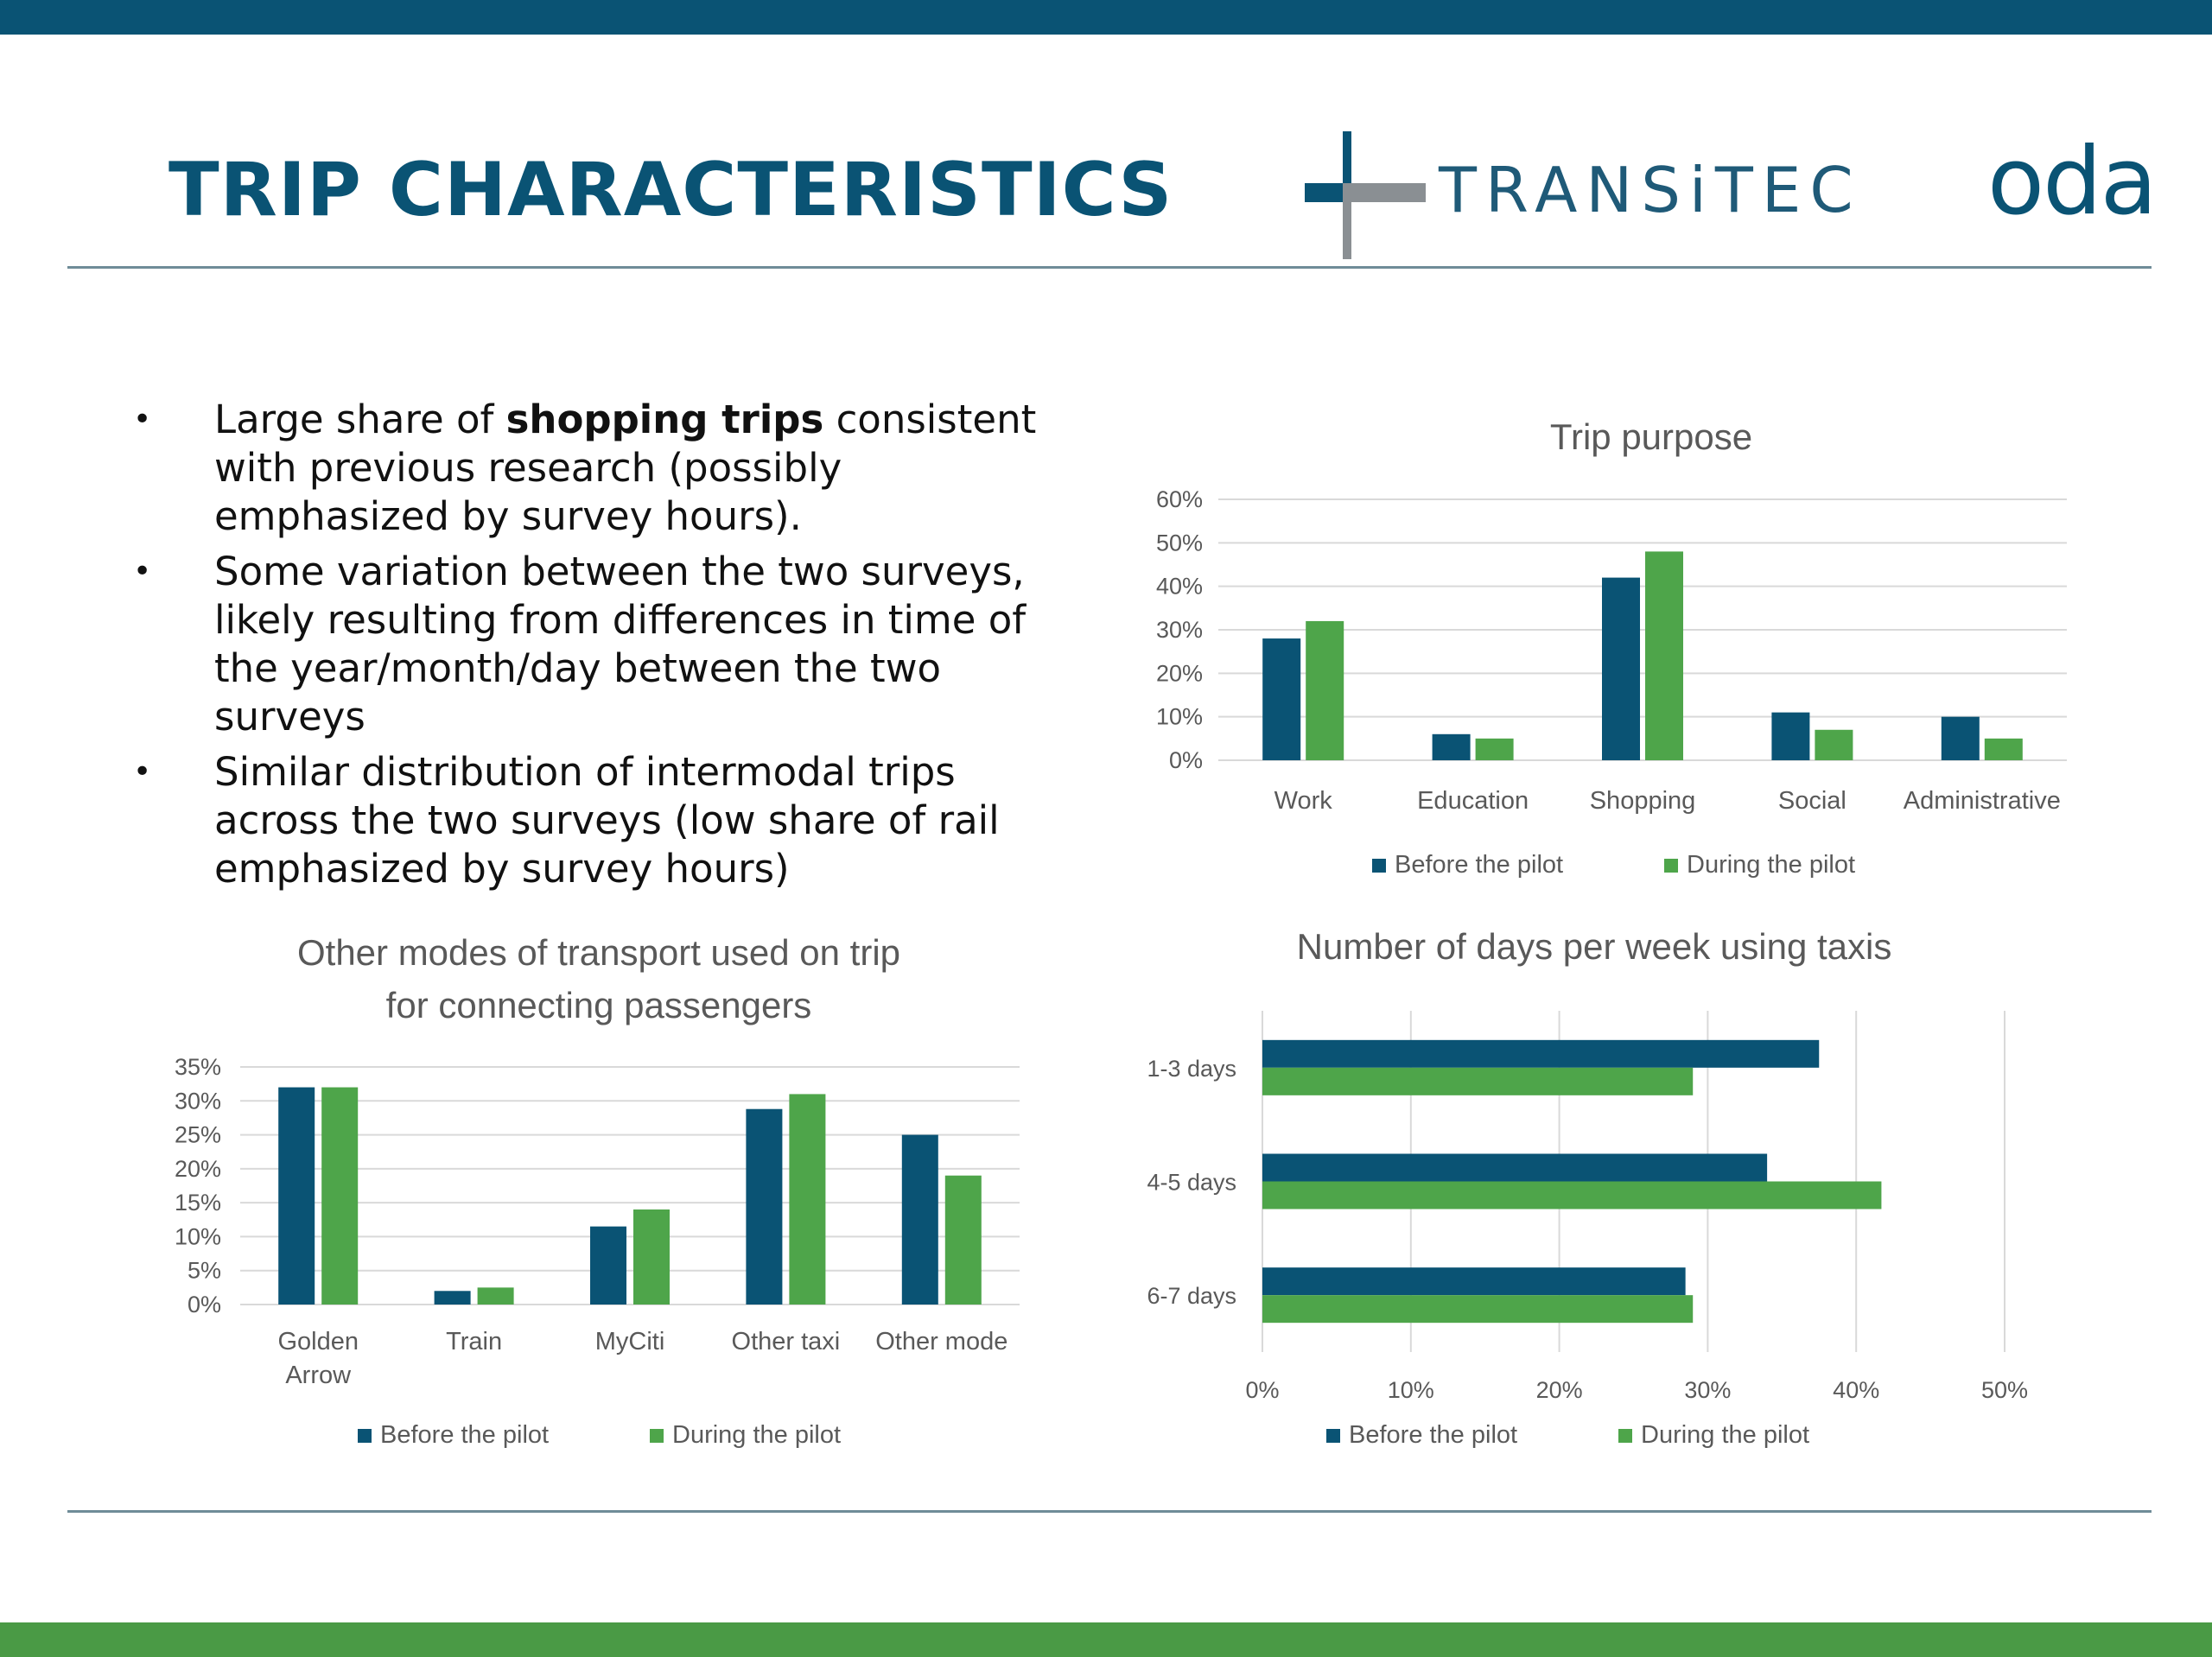 The width and height of the screenshot is (2212, 1657). What do you see at coordinates (1179, 543) in the screenshot?
I see `y-tick-label: 50%` at bounding box center [1179, 543].